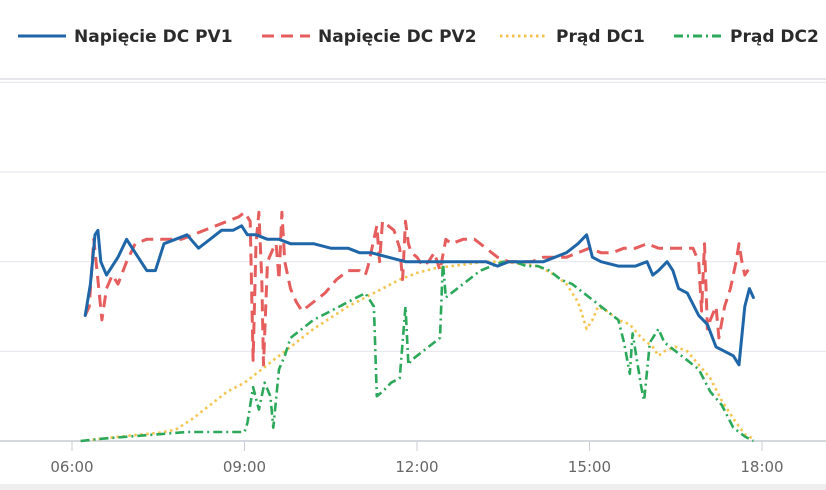 The height and width of the screenshot is (490, 826). I want to click on legend-label-3: Prąd DC1, so click(600, 37).